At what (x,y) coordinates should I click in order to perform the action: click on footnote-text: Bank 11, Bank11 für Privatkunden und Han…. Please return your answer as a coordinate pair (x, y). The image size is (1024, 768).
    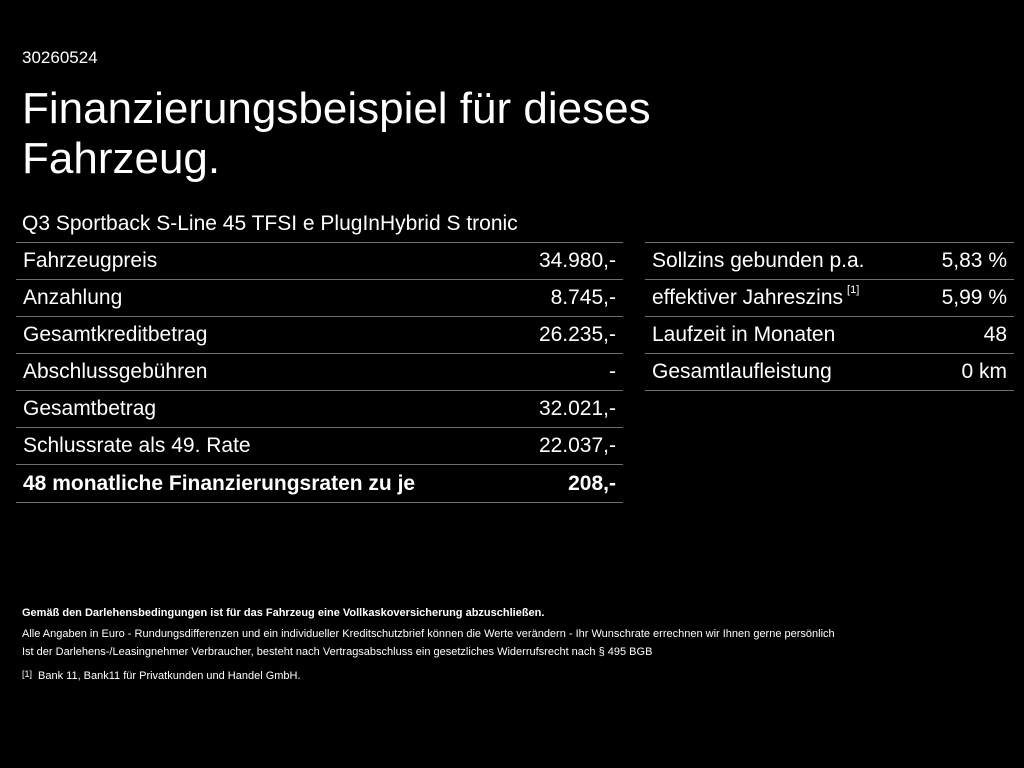
    Looking at the image, I should click on (169, 676).